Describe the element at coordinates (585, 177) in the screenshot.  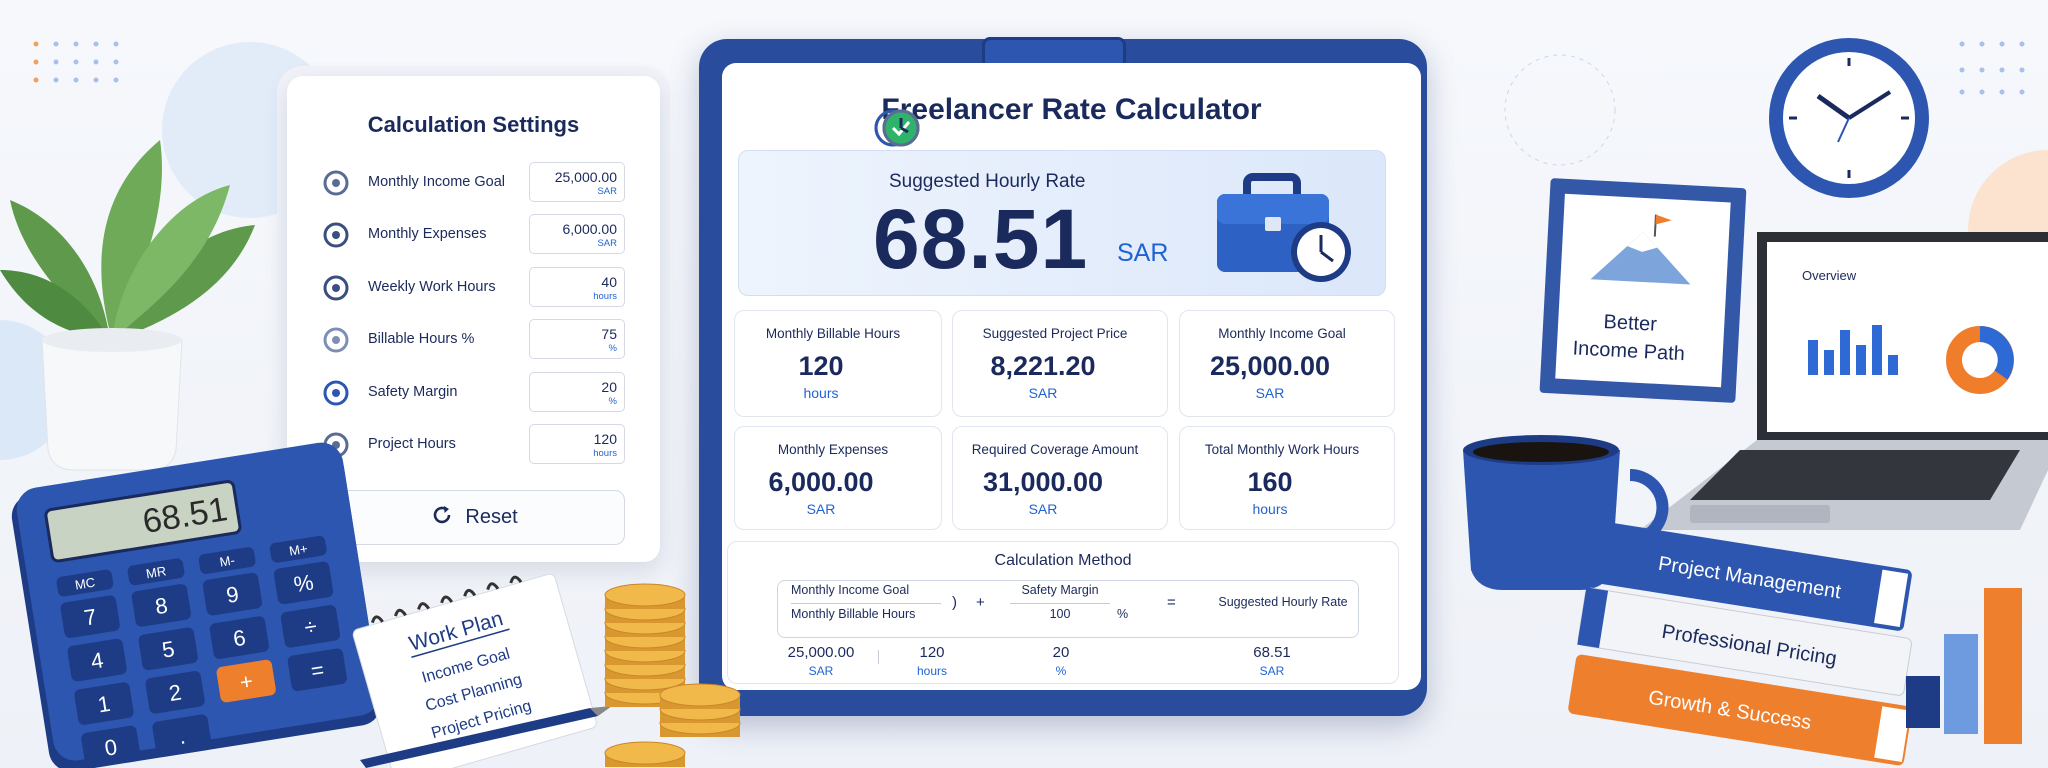
I see `field-value: 25,000.00` at that location.